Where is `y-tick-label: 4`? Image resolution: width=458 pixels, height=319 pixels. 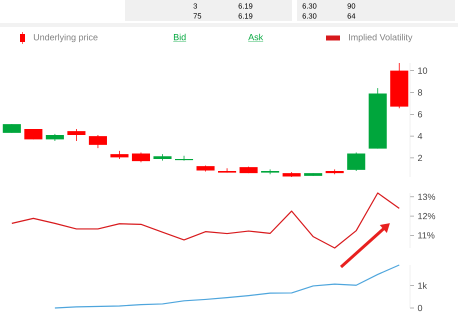 y-tick-label: 4 is located at coordinates (420, 136).